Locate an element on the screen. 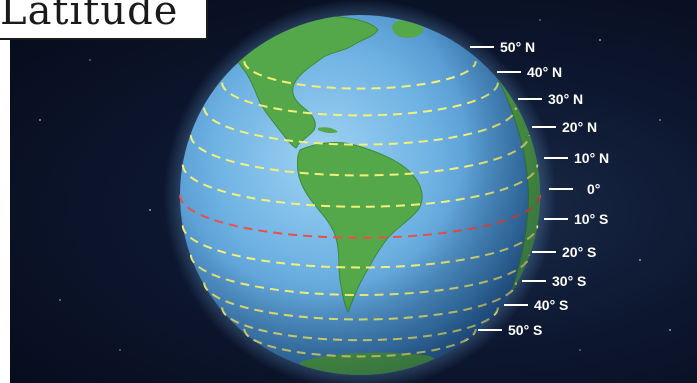 Image resolution: width=697 pixels, height=383 pixels. latitude-label: 40° N is located at coordinates (544, 72).